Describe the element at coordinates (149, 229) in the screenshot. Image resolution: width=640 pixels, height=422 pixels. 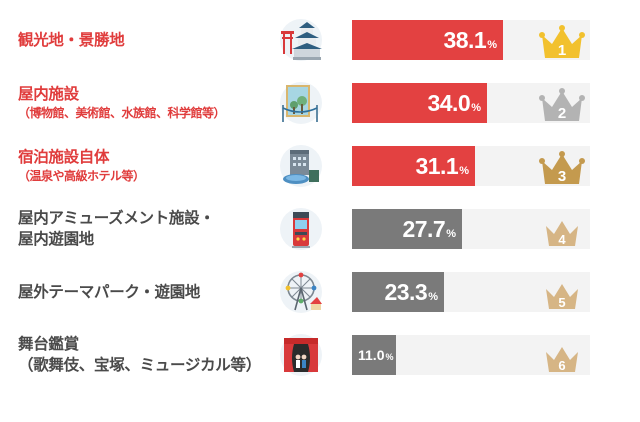
I see `category-label: 屋内アミューズメント施設・ 屋内遊園地` at that location.